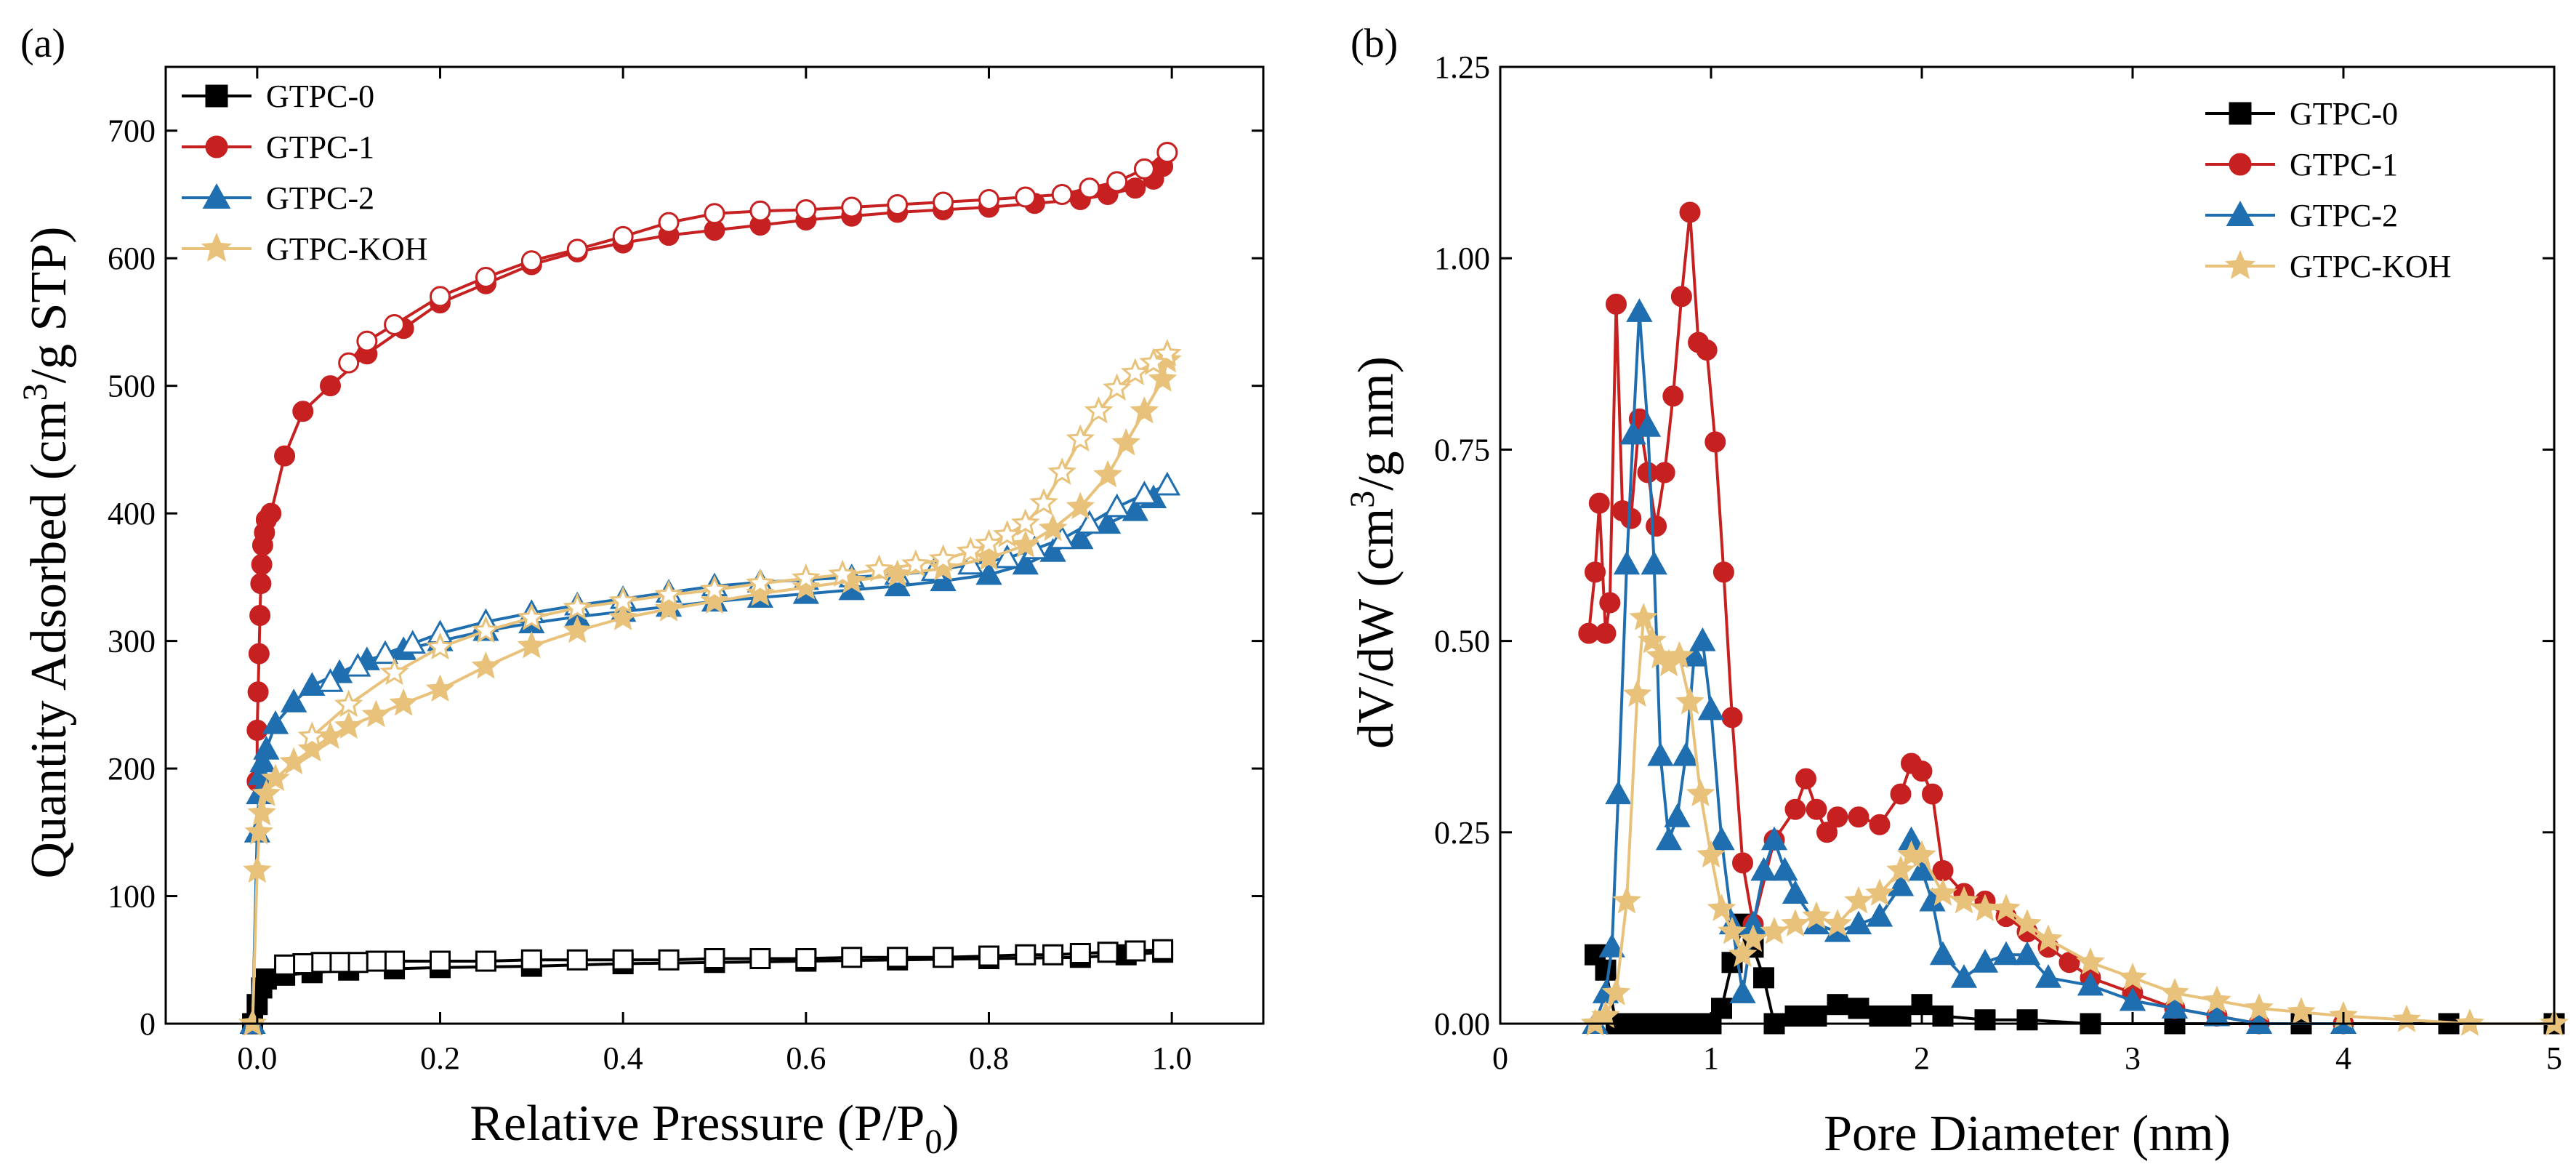 The image size is (2576, 1172). What do you see at coordinates (1080, 537) in the screenshot?
I see `panel-a-series-gtpc-2-adsorption-point` at bounding box center [1080, 537].